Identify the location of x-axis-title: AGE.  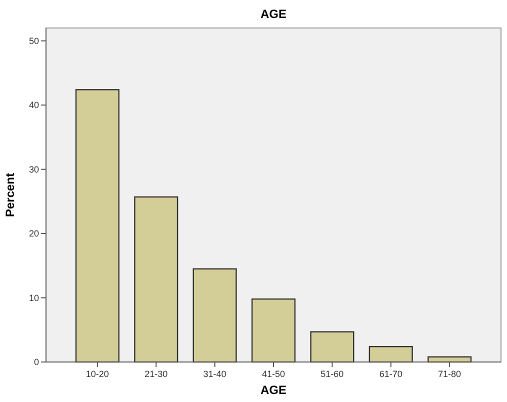
(273, 390).